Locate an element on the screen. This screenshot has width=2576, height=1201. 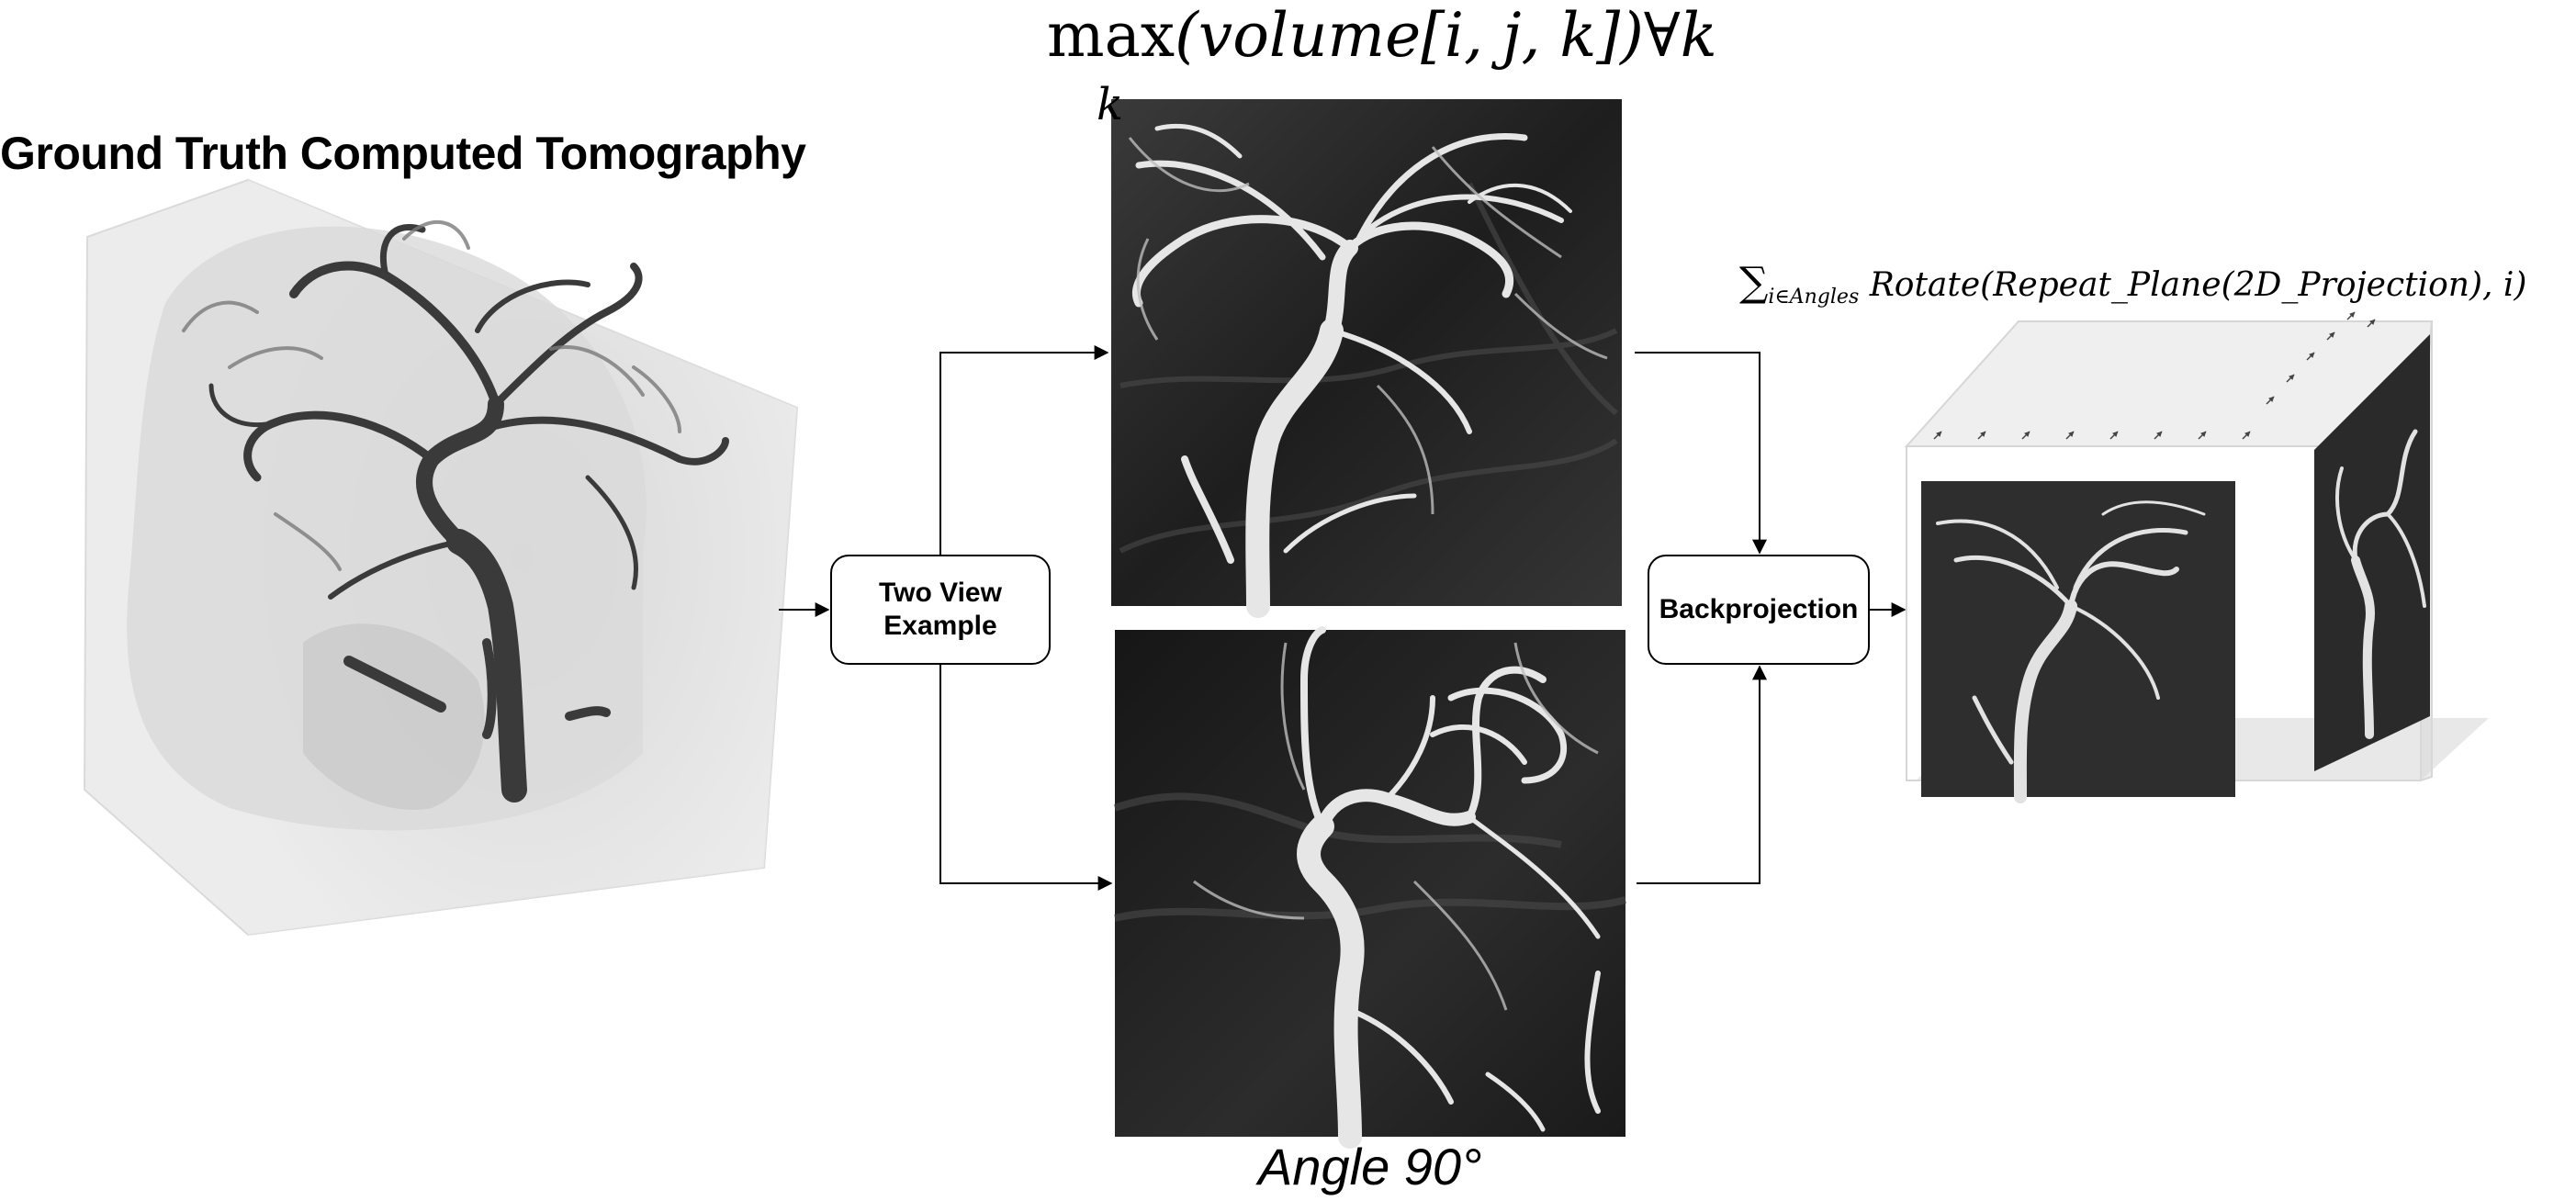
projection-image-bottom is located at coordinates (1370, 887).